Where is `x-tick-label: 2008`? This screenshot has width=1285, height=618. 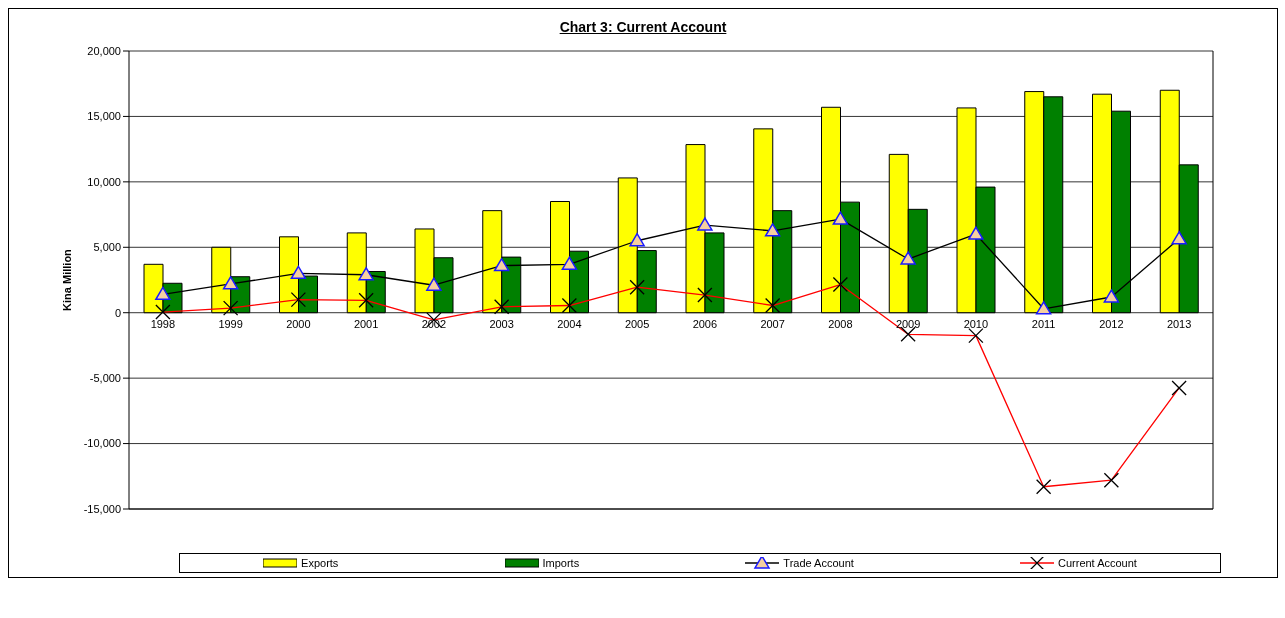
x-tick-label: 2008 is located at coordinates (840, 323).